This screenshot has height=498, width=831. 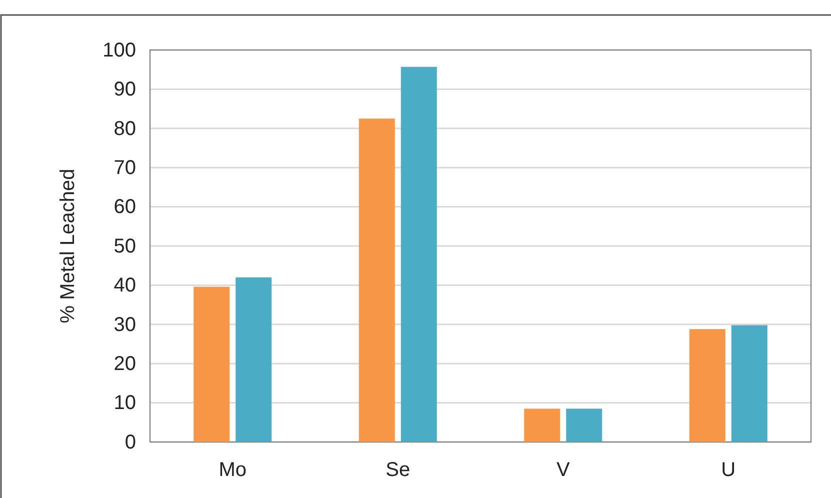 What do you see at coordinates (125, 129) in the screenshot?
I see `y-tick-label: 80` at bounding box center [125, 129].